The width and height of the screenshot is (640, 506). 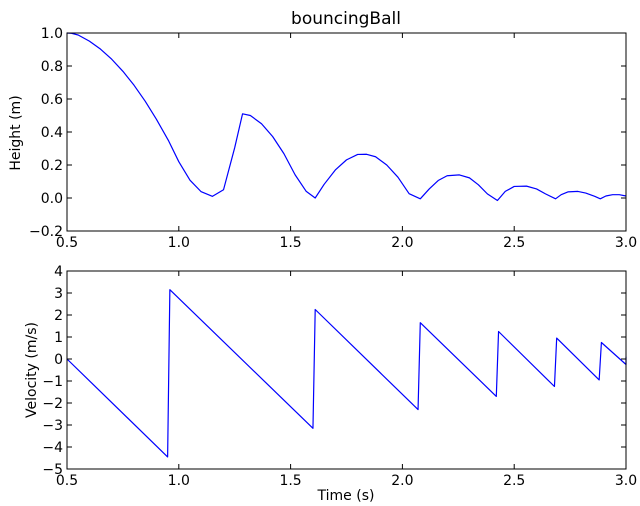 What do you see at coordinates (58, 316) in the screenshot?
I see `y-tick-label: 2` at bounding box center [58, 316].